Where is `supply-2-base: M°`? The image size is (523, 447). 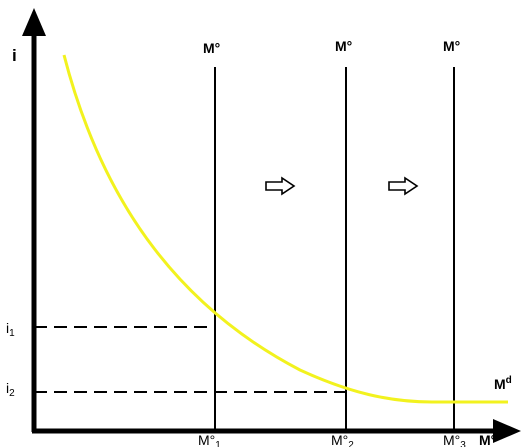
supply-2-base: M° is located at coordinates (339, 439).